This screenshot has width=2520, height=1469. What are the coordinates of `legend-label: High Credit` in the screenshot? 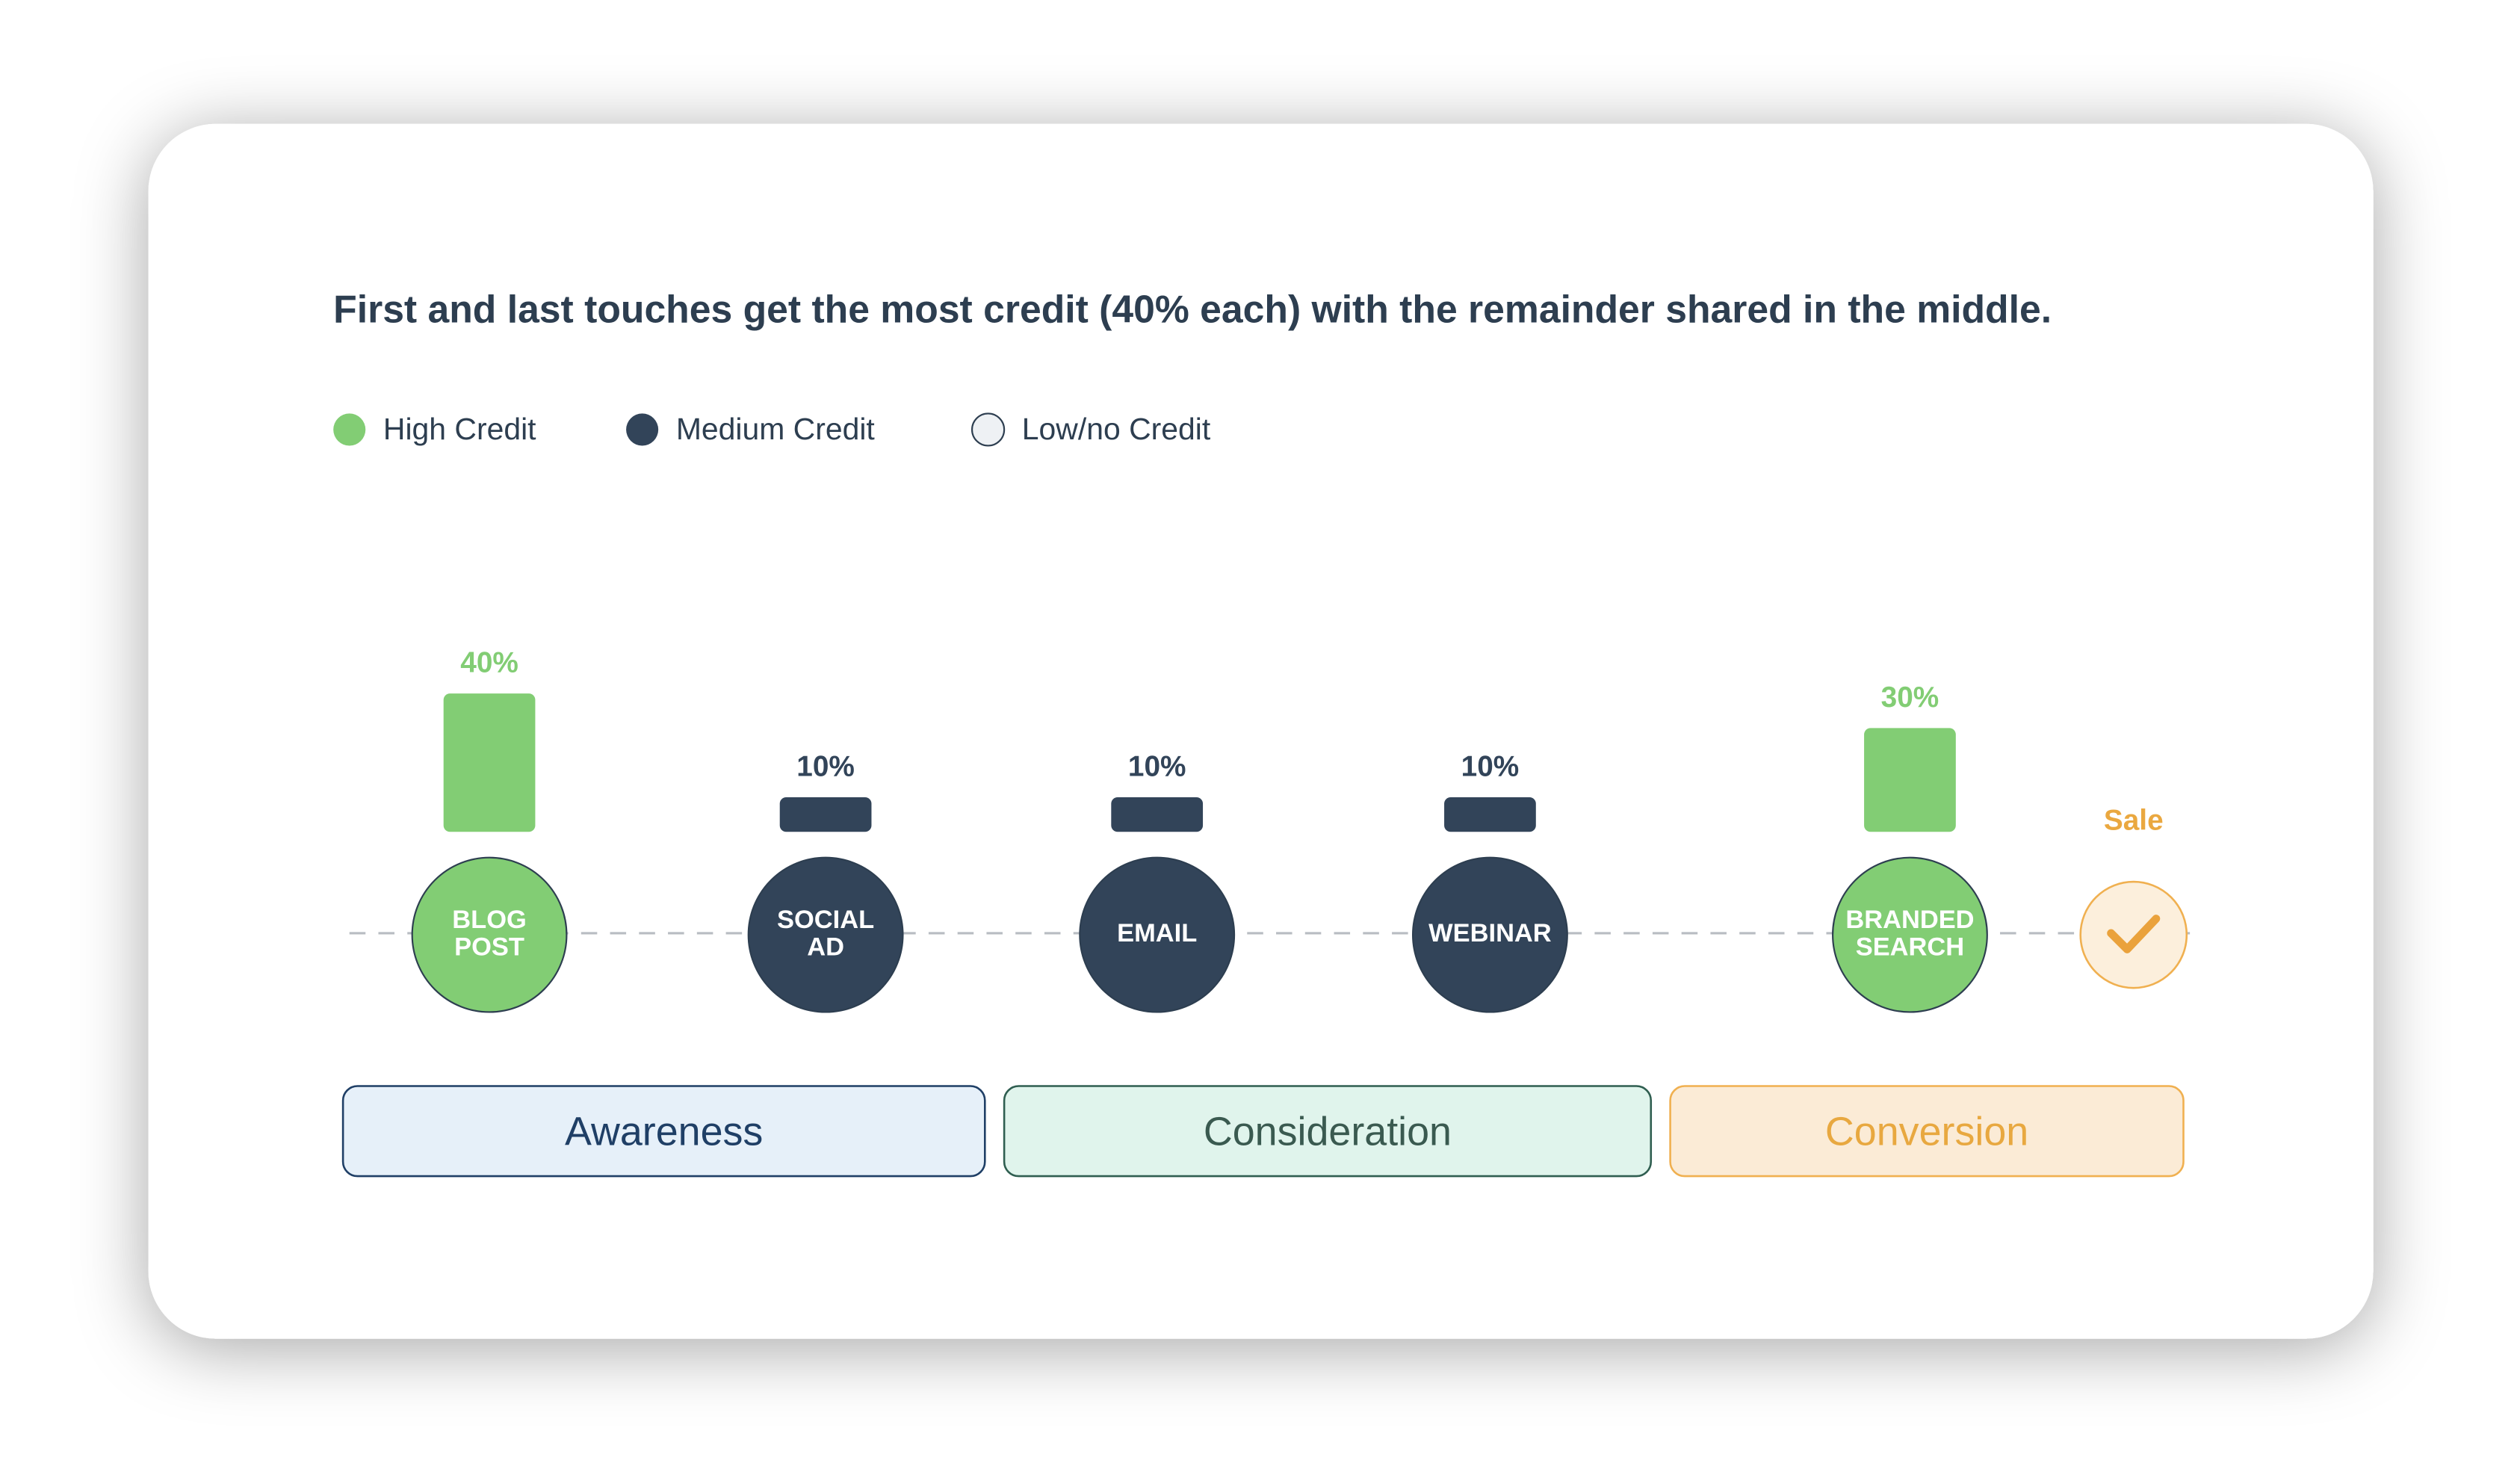 It's located at (459, 429).